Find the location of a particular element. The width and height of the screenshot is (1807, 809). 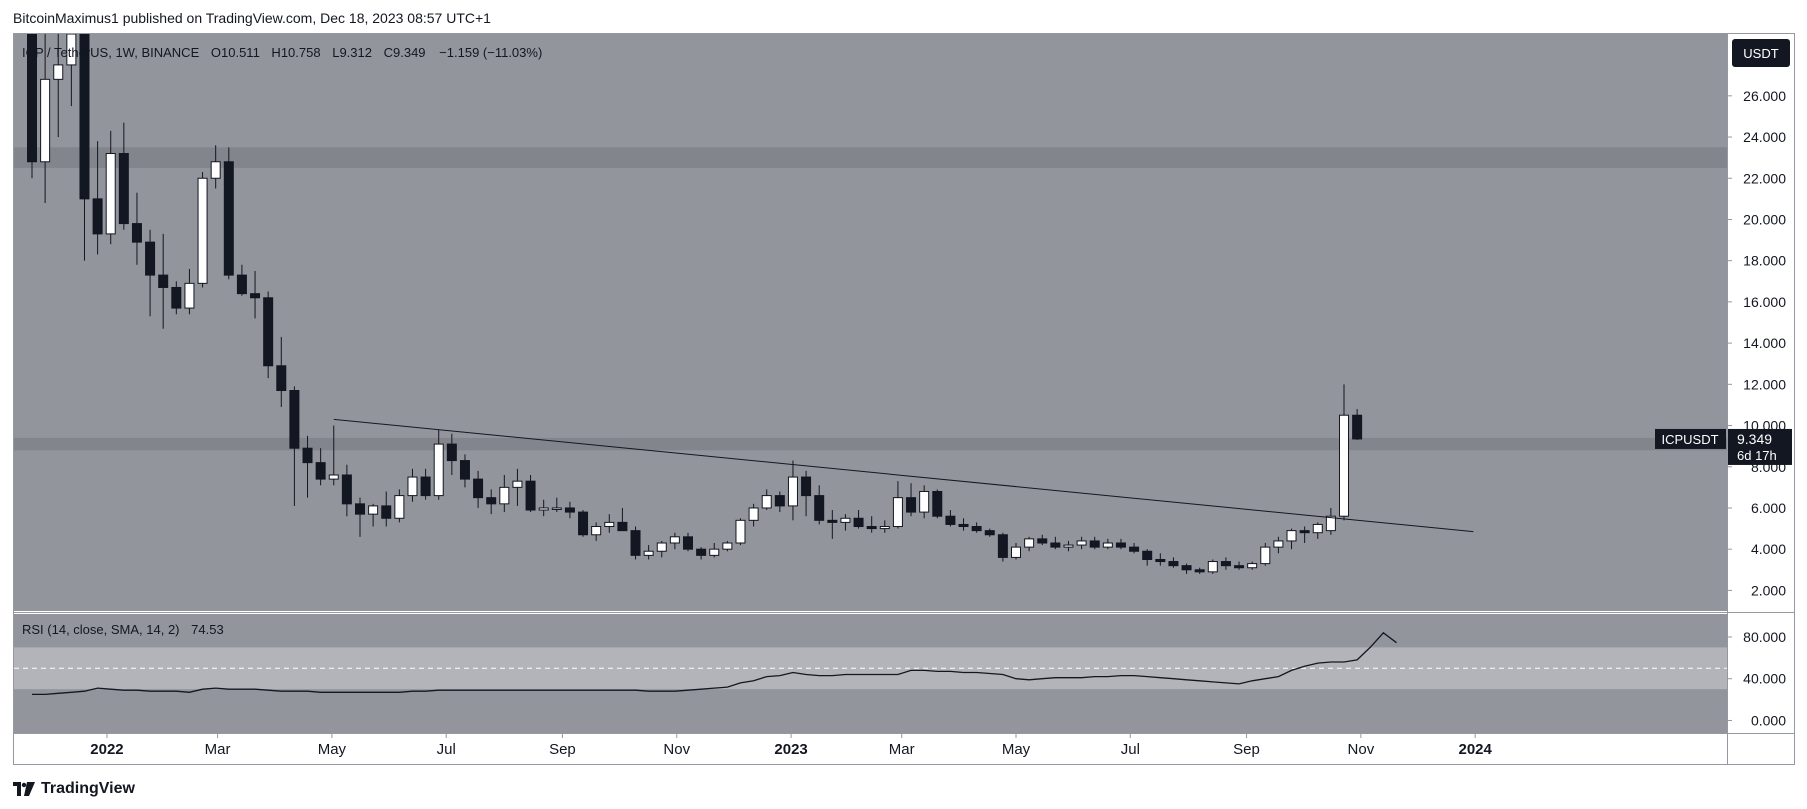

price-tick-label: 6.000 is located at coordinates (1768, 508).